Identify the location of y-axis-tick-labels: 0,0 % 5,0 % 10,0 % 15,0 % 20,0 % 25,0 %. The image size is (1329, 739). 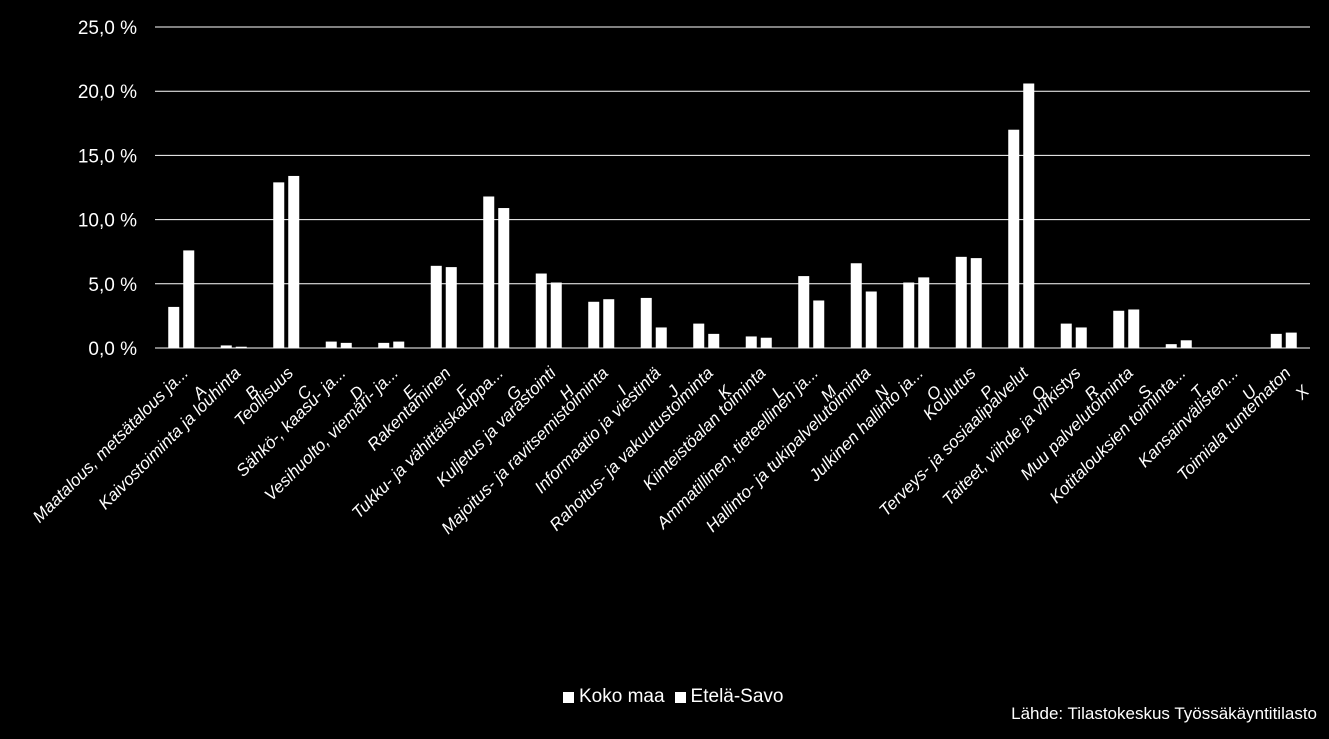
(107, 189).